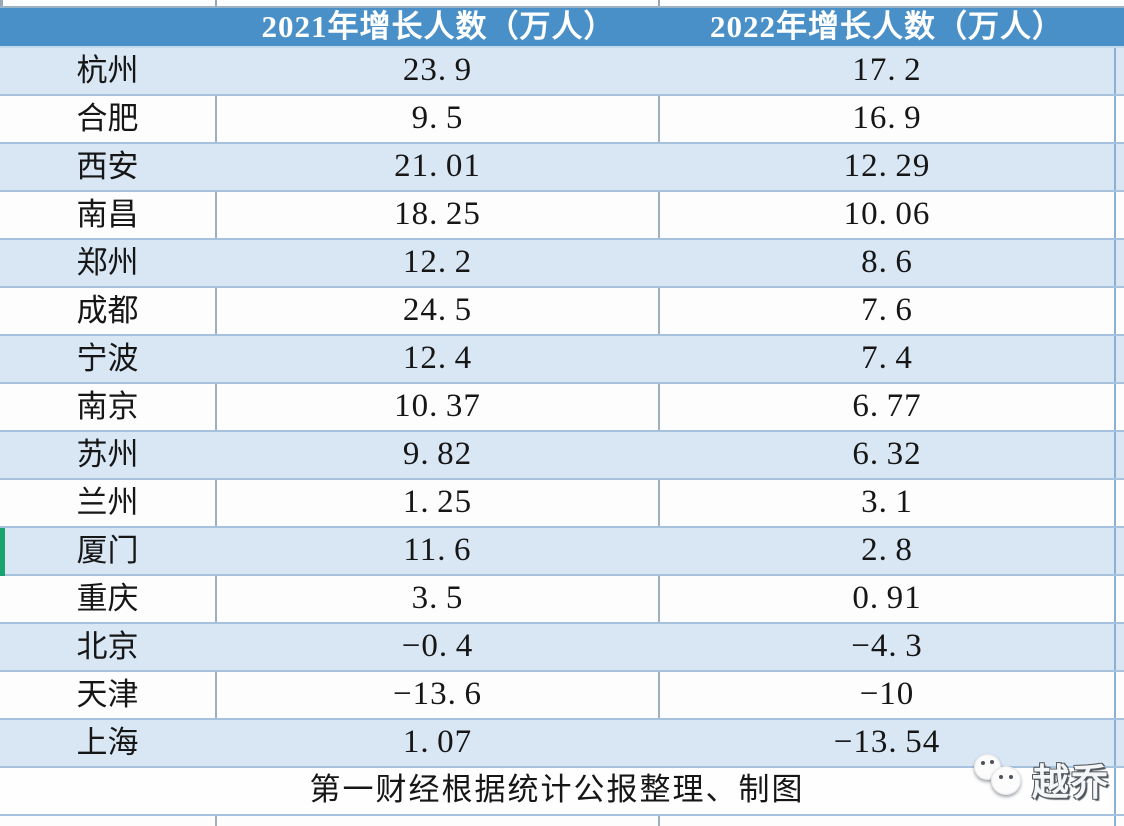 This screenshot has width=1124, height=826. I want to click on value-2021-cell: 3. 5, so click(438, 599).